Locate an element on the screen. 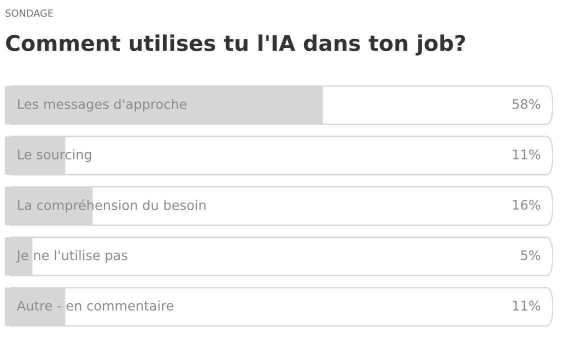  data-label: 5% is located at coordinates (530, 255).